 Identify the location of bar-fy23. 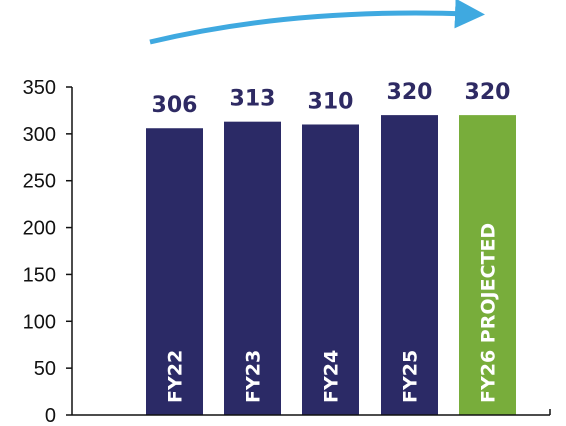
(252, 268).